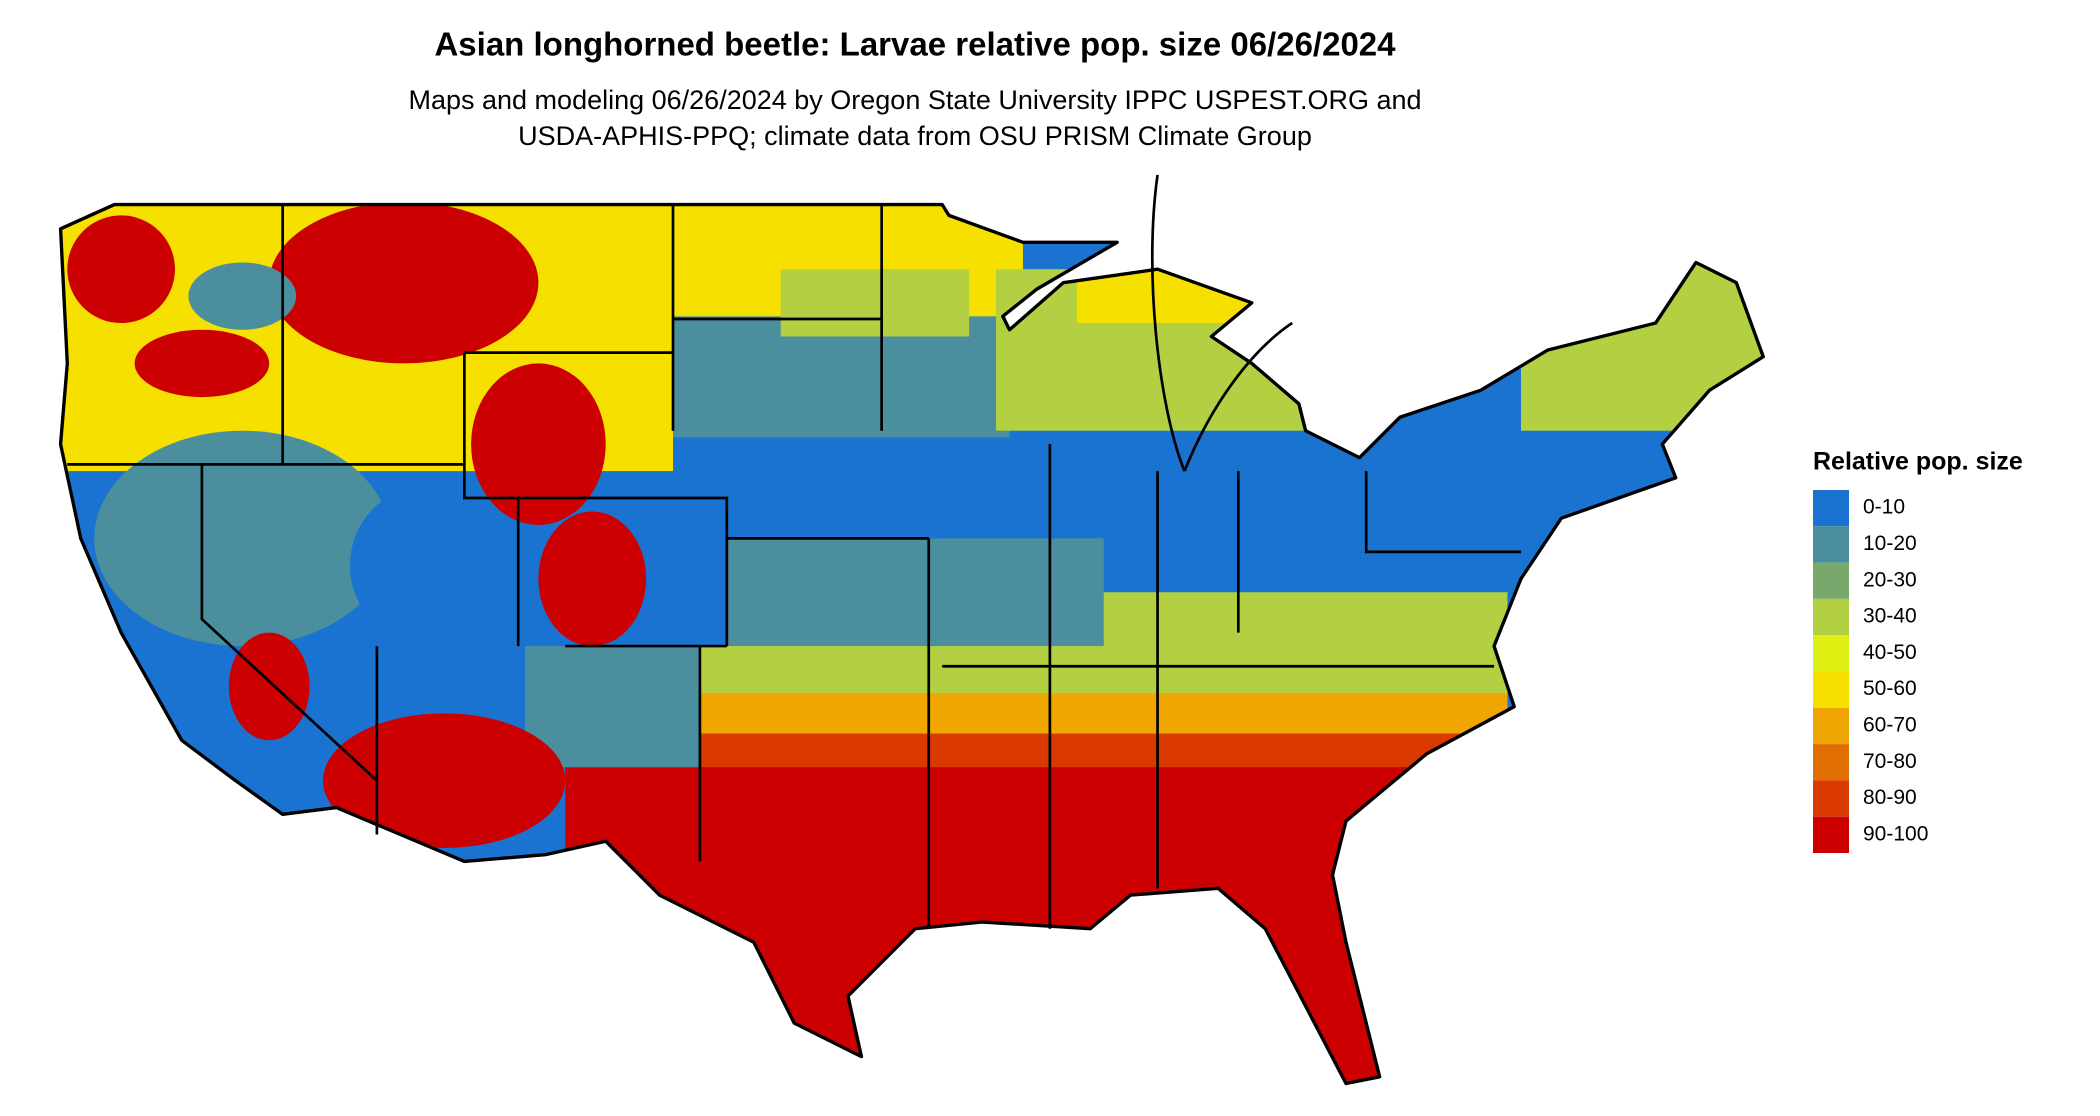 This screenshot has width=2100, height=1116. I want to click on legend-label: 90-100, so click(1895, 833).